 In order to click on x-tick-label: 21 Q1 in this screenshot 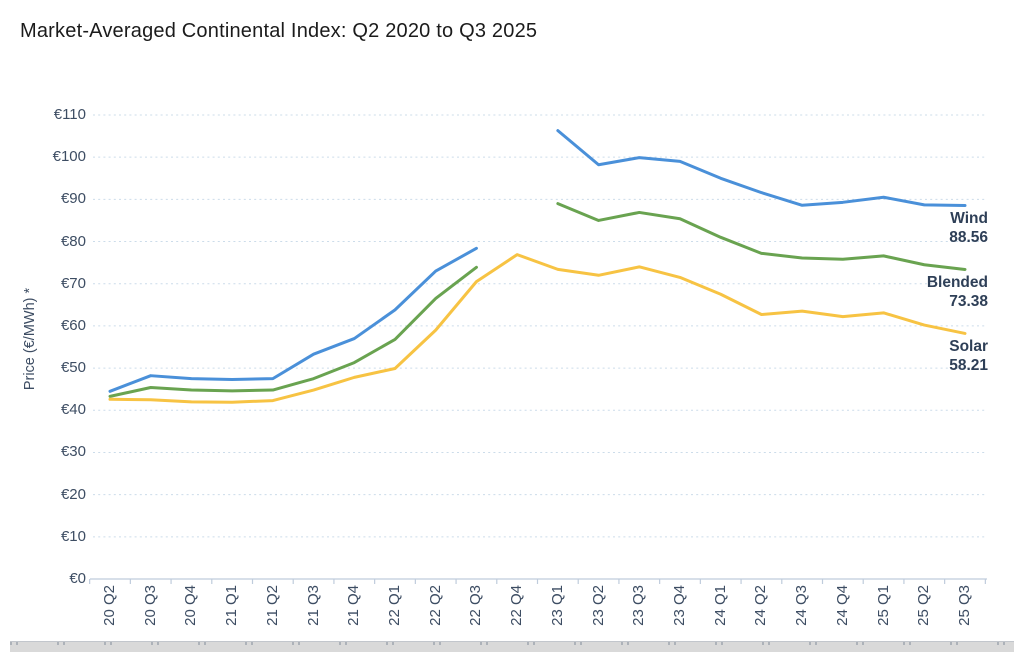, I will do `click(232, 605)`.